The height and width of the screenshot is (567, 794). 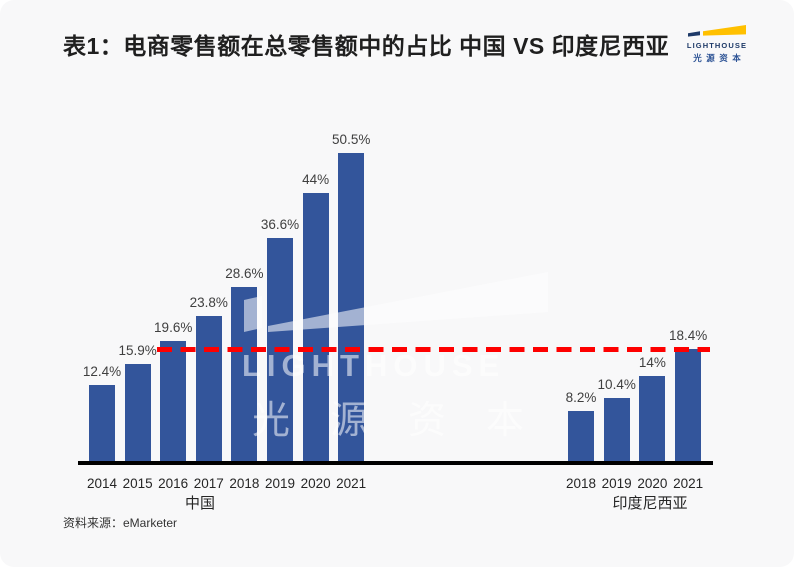 What do you see at coordinates (717, 31) in the screenshot?
I see `lighthouse-beam-icon` at bounding box center [717, 31].